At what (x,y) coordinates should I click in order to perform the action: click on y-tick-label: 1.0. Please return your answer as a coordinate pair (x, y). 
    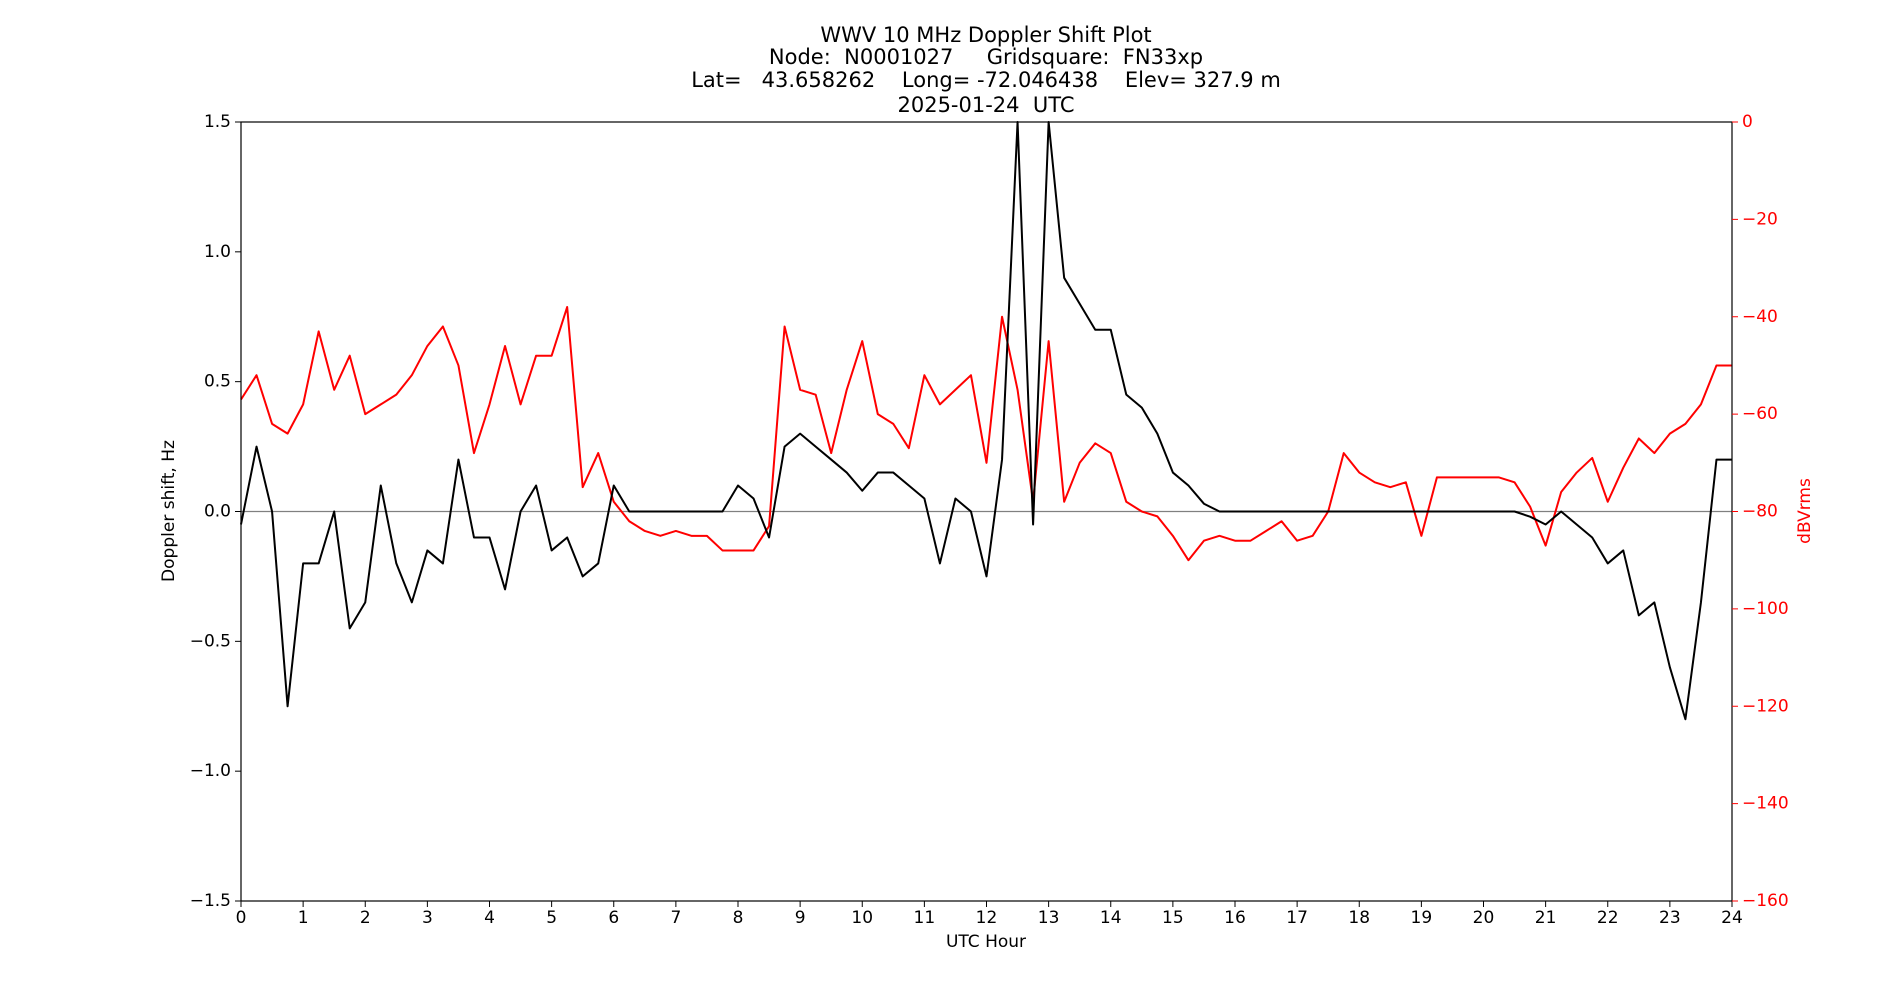
    Looking at the image, I should click on (217, 252).